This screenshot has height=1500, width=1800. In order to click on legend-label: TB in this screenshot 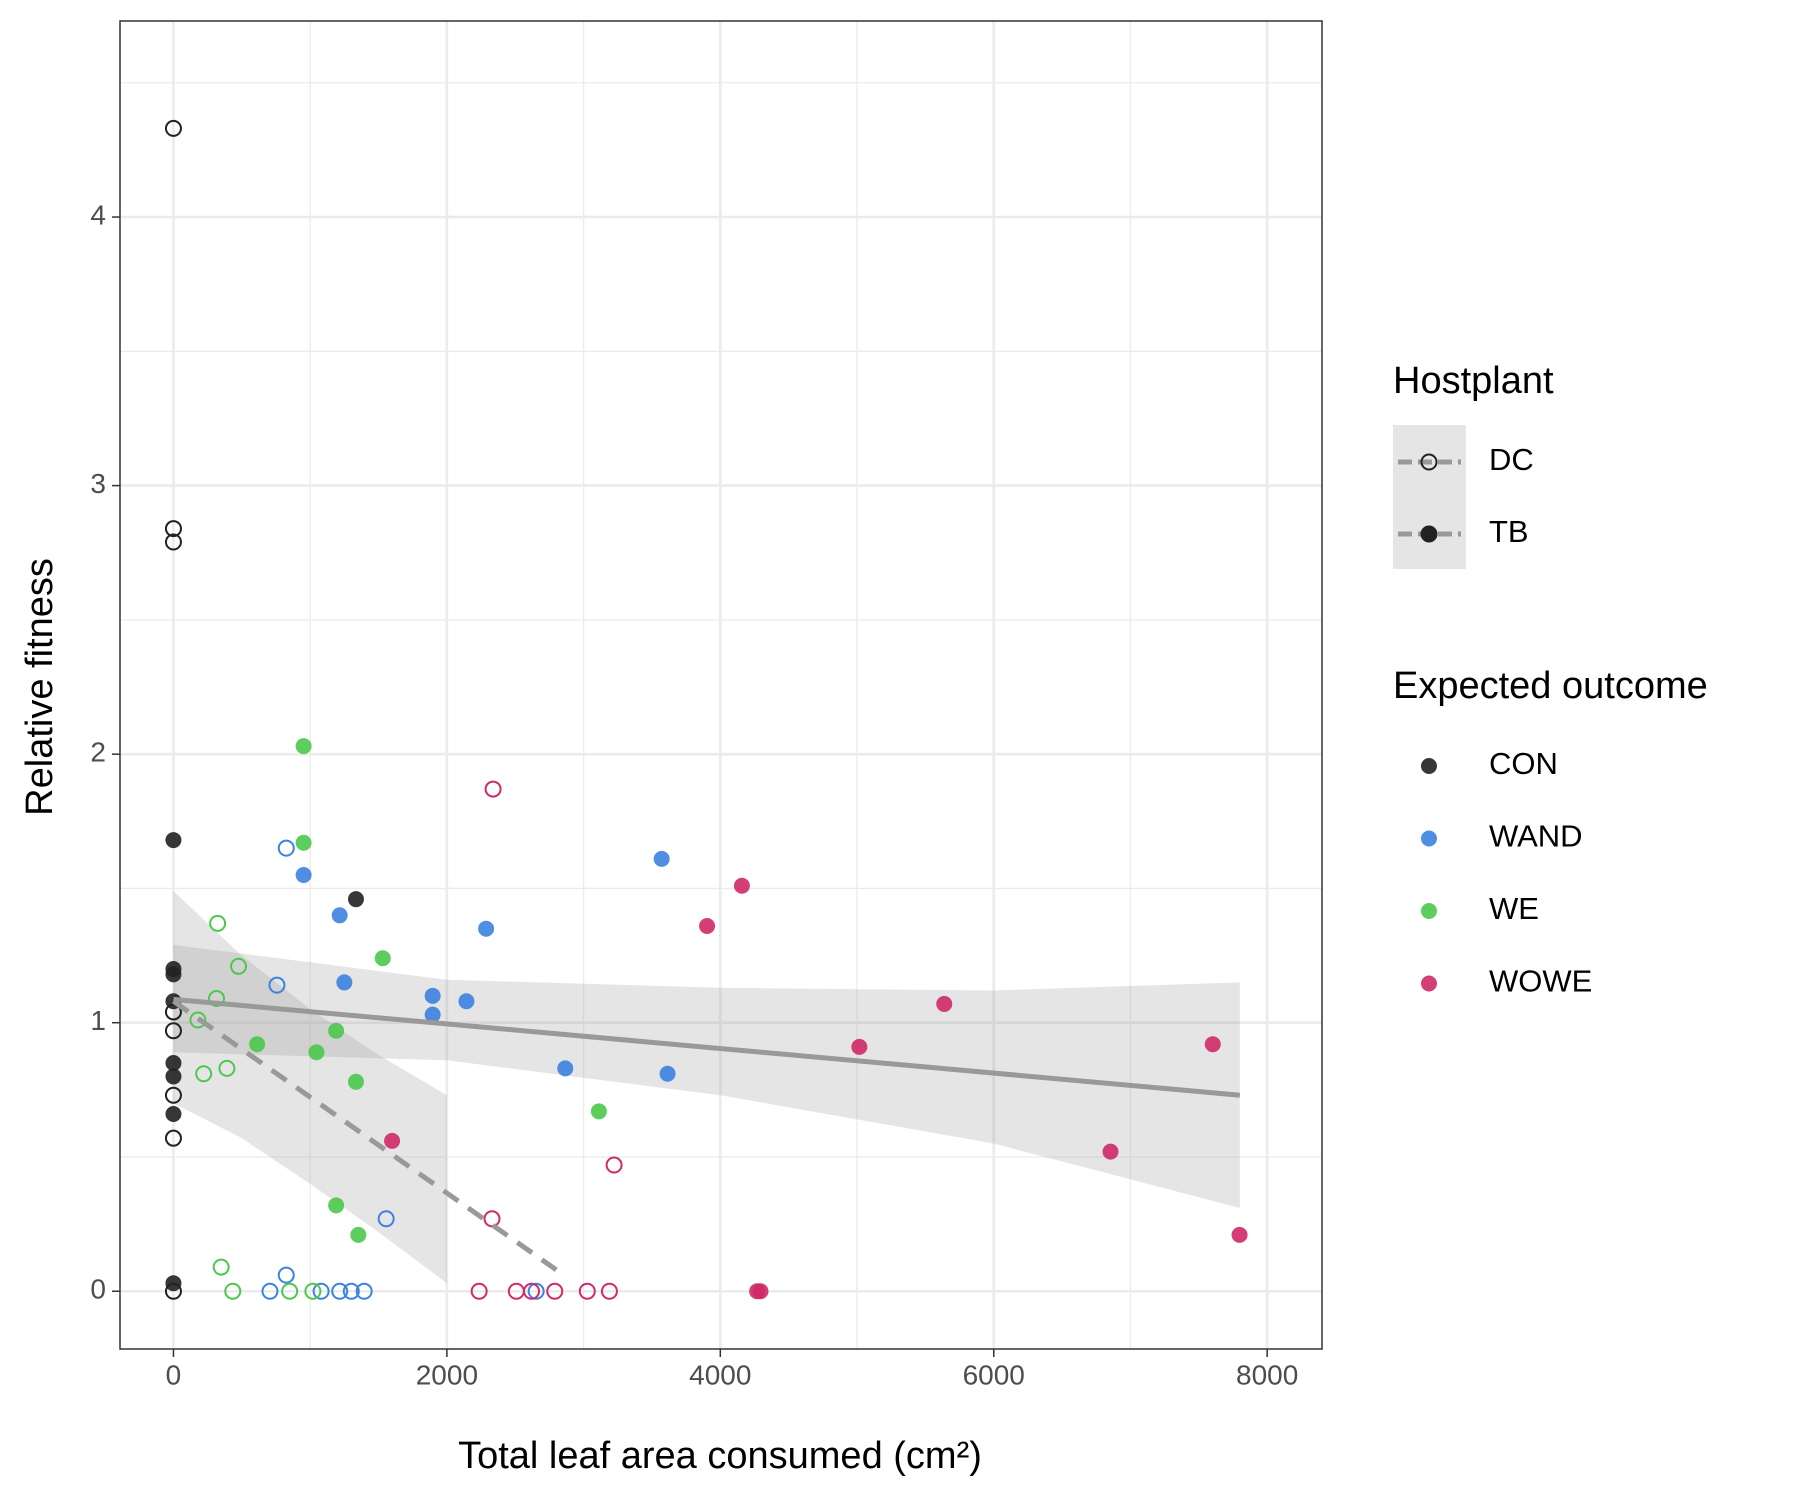, I will do `click(1509, 531)`.